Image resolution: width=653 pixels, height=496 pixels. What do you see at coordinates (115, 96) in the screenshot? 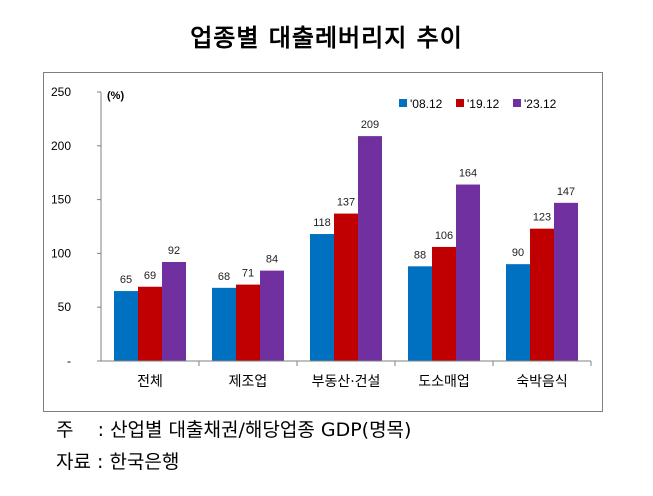
I see `y-unit-label: (%)` at bounding box center [115, 96].